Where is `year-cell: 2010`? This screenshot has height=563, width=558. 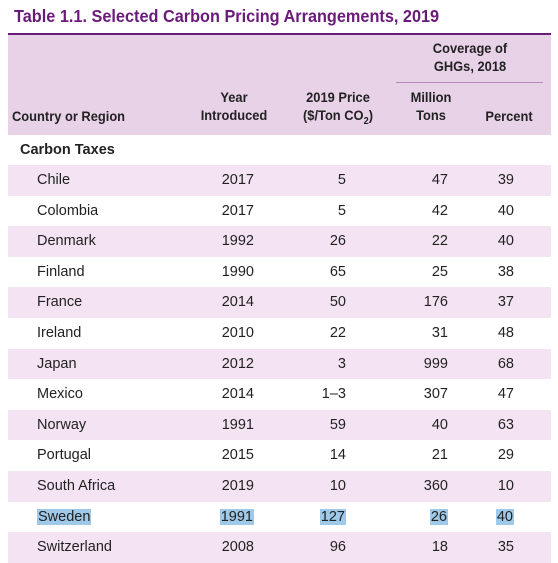
year-cell: 2010 is located at coordinates (237, 332).